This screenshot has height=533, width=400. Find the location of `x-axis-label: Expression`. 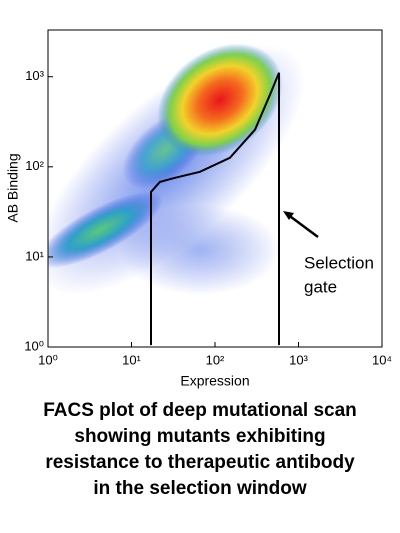

x-axis-label: Expression is located at coordinates (214, 381).